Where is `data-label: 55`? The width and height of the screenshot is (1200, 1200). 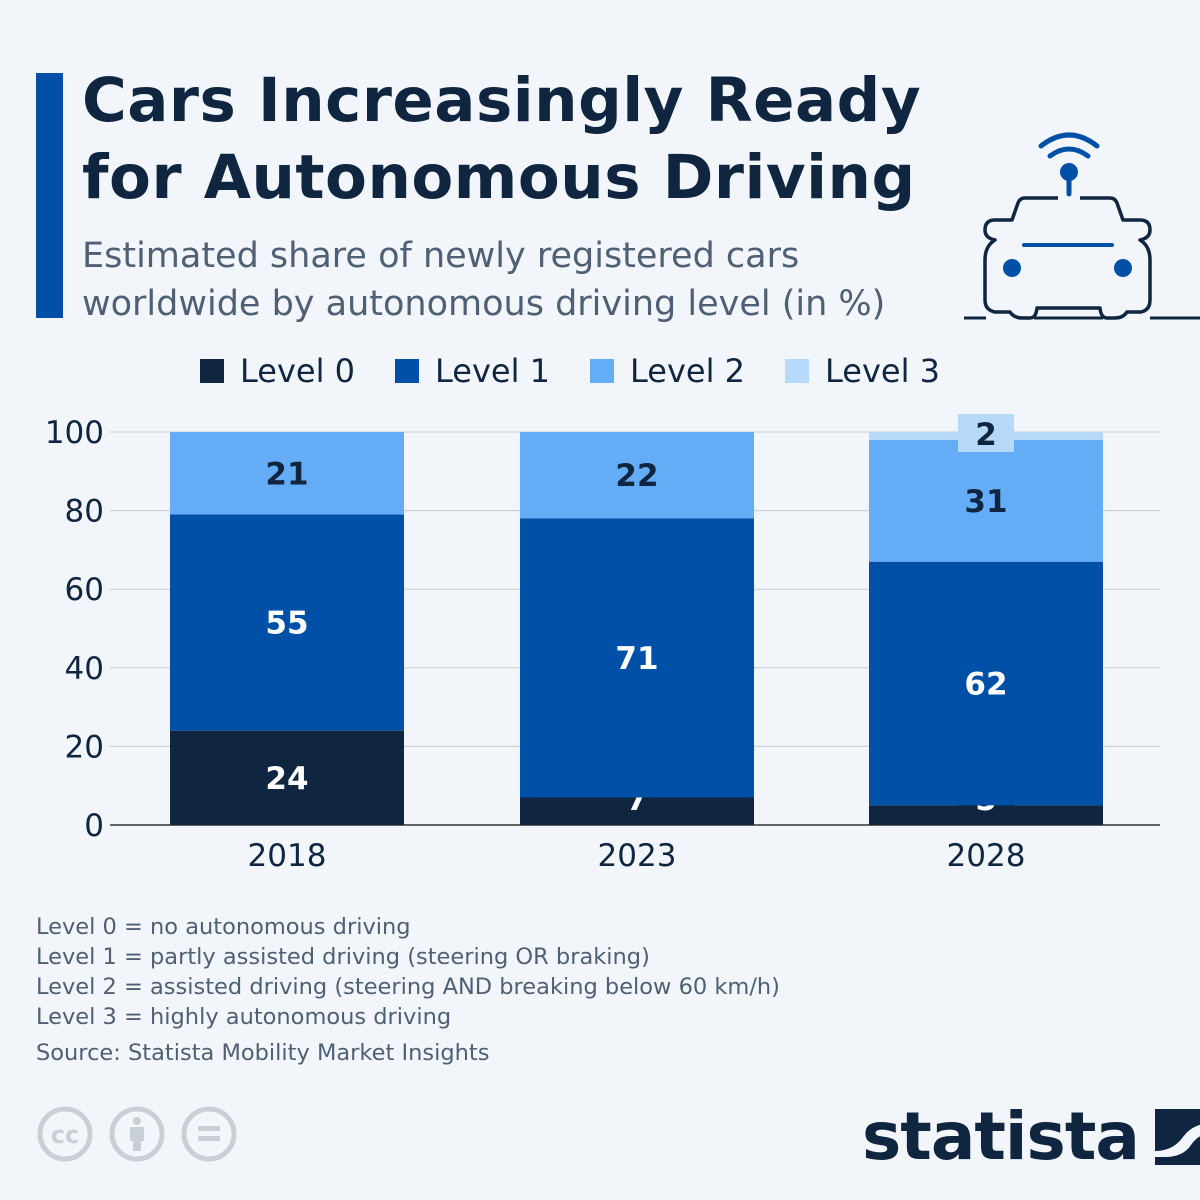
data-label: 55 is located at coordinates (286, 624).